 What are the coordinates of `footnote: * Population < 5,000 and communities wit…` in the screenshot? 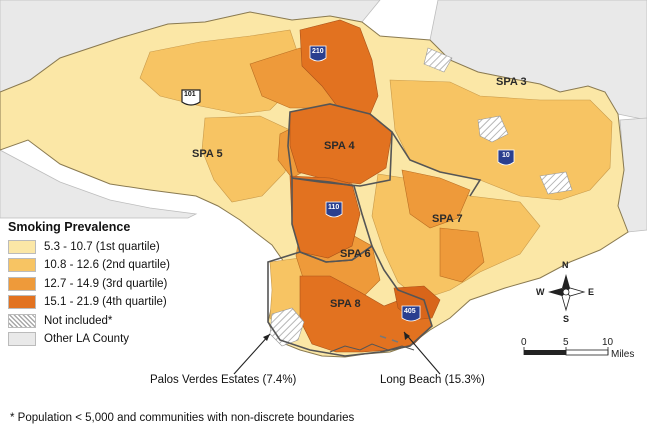 It's located at (182, 418).